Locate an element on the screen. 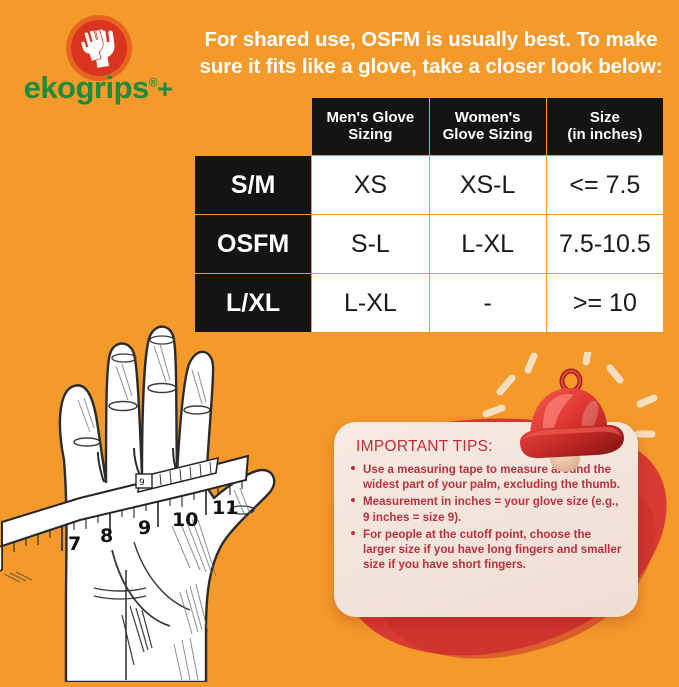 The width and height of the screenshot is (679, 687). brand-wordmark: ekogrips®+ is located at coordinates (98, 87).